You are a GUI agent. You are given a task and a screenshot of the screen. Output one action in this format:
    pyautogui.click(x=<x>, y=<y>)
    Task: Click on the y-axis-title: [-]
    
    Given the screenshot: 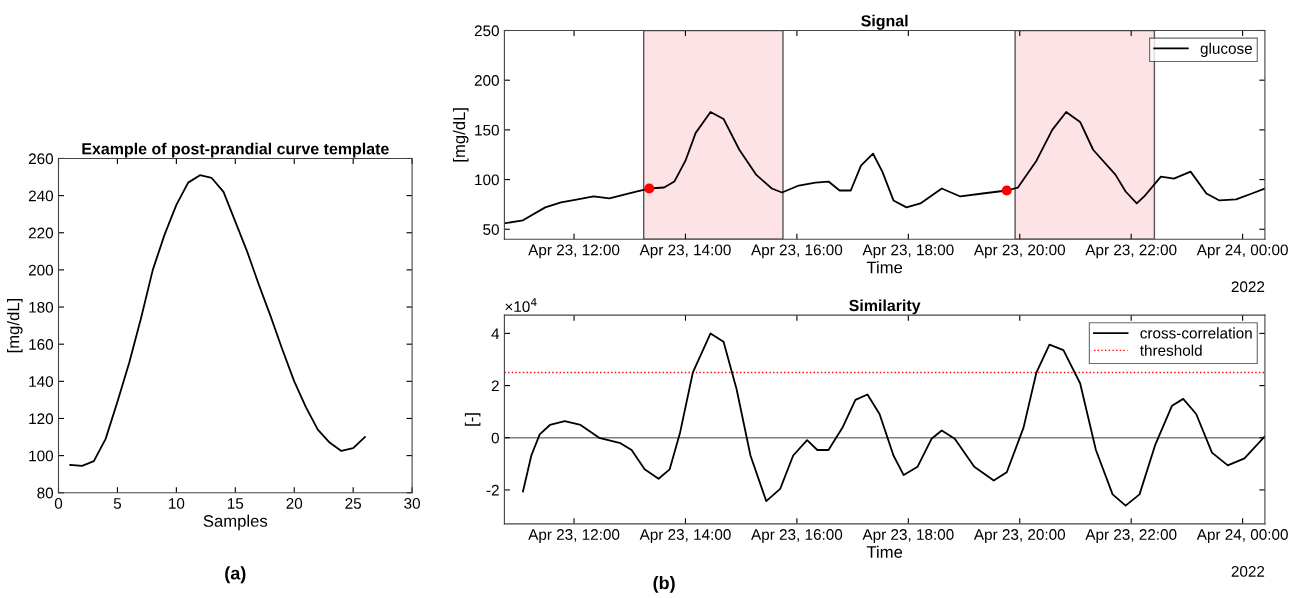 What is the action you would take?
    pyautogui.click(x=472, y=419)
    